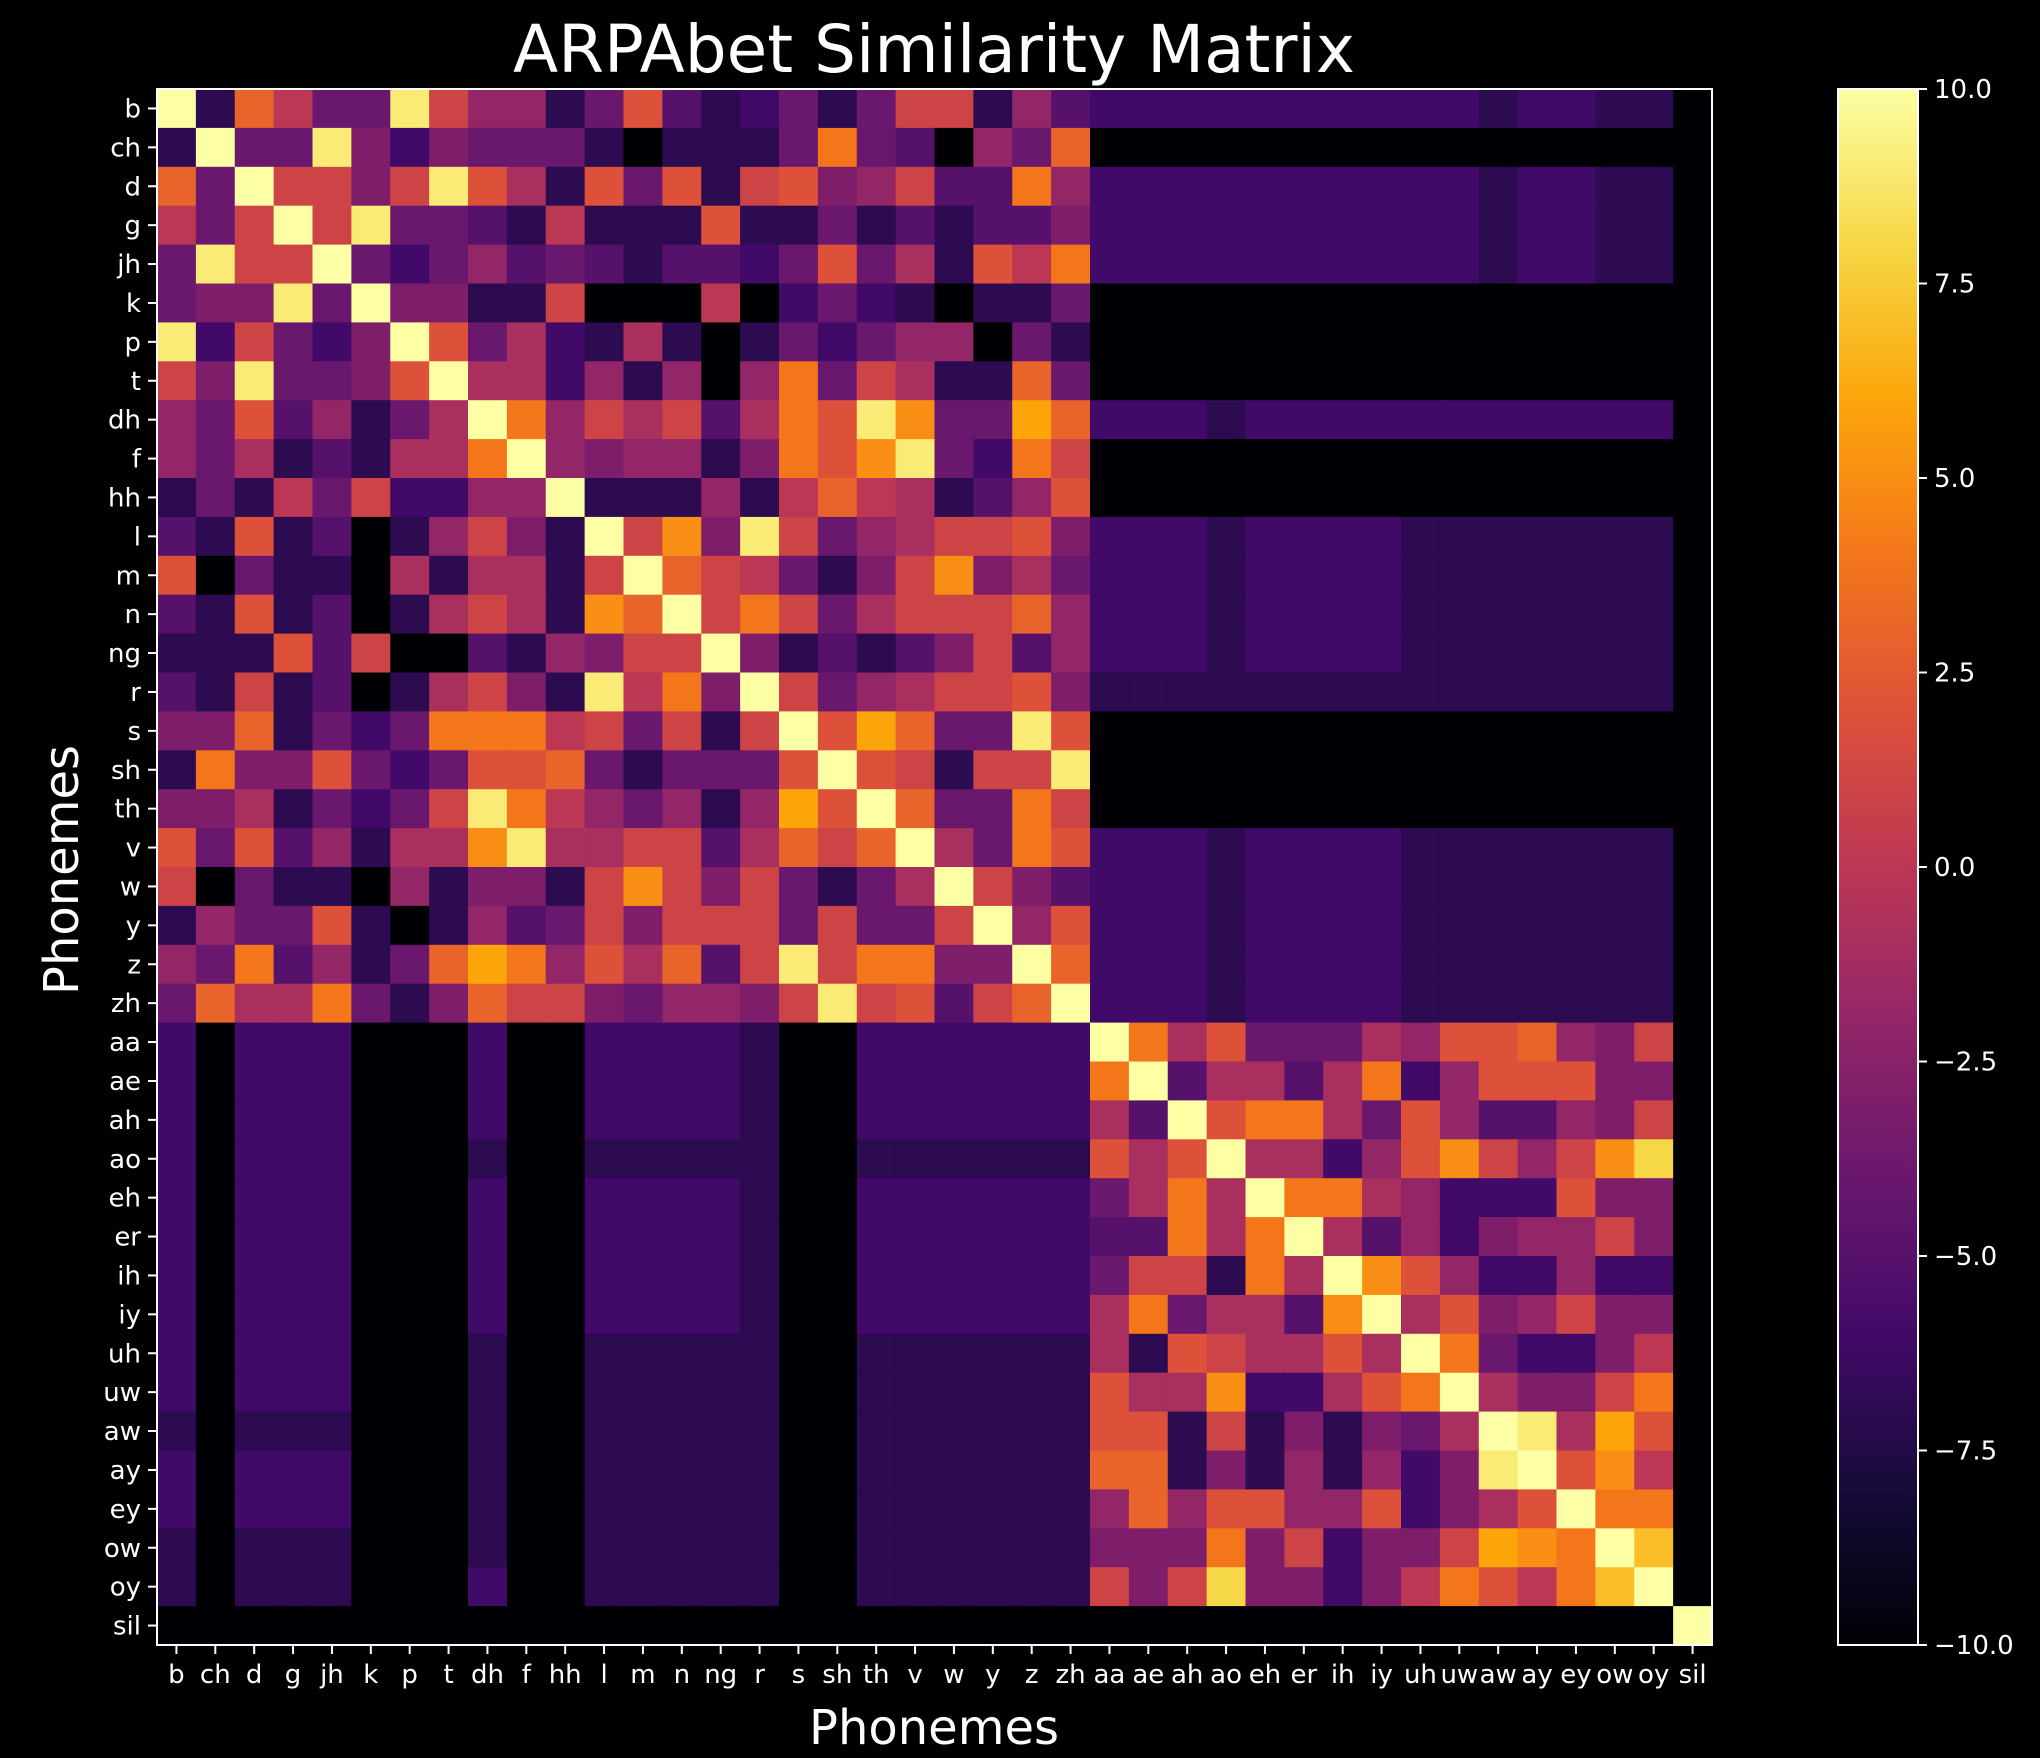 Image resolution: width=2040 pixels, height=1758 pixels. What do you see at coordinates (993, 925) in the screenshot?
I see `heatmap-cell-y-y` at bounding box center [993, 925].